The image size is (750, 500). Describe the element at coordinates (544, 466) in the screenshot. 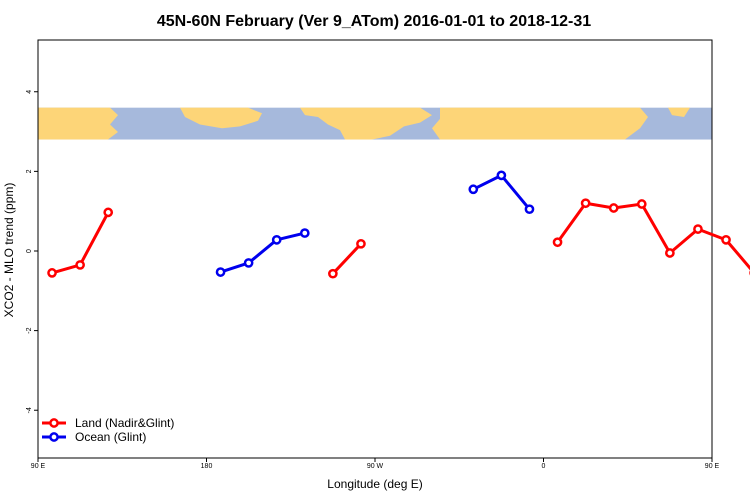

I see `x-tick-label: 0` at that location.